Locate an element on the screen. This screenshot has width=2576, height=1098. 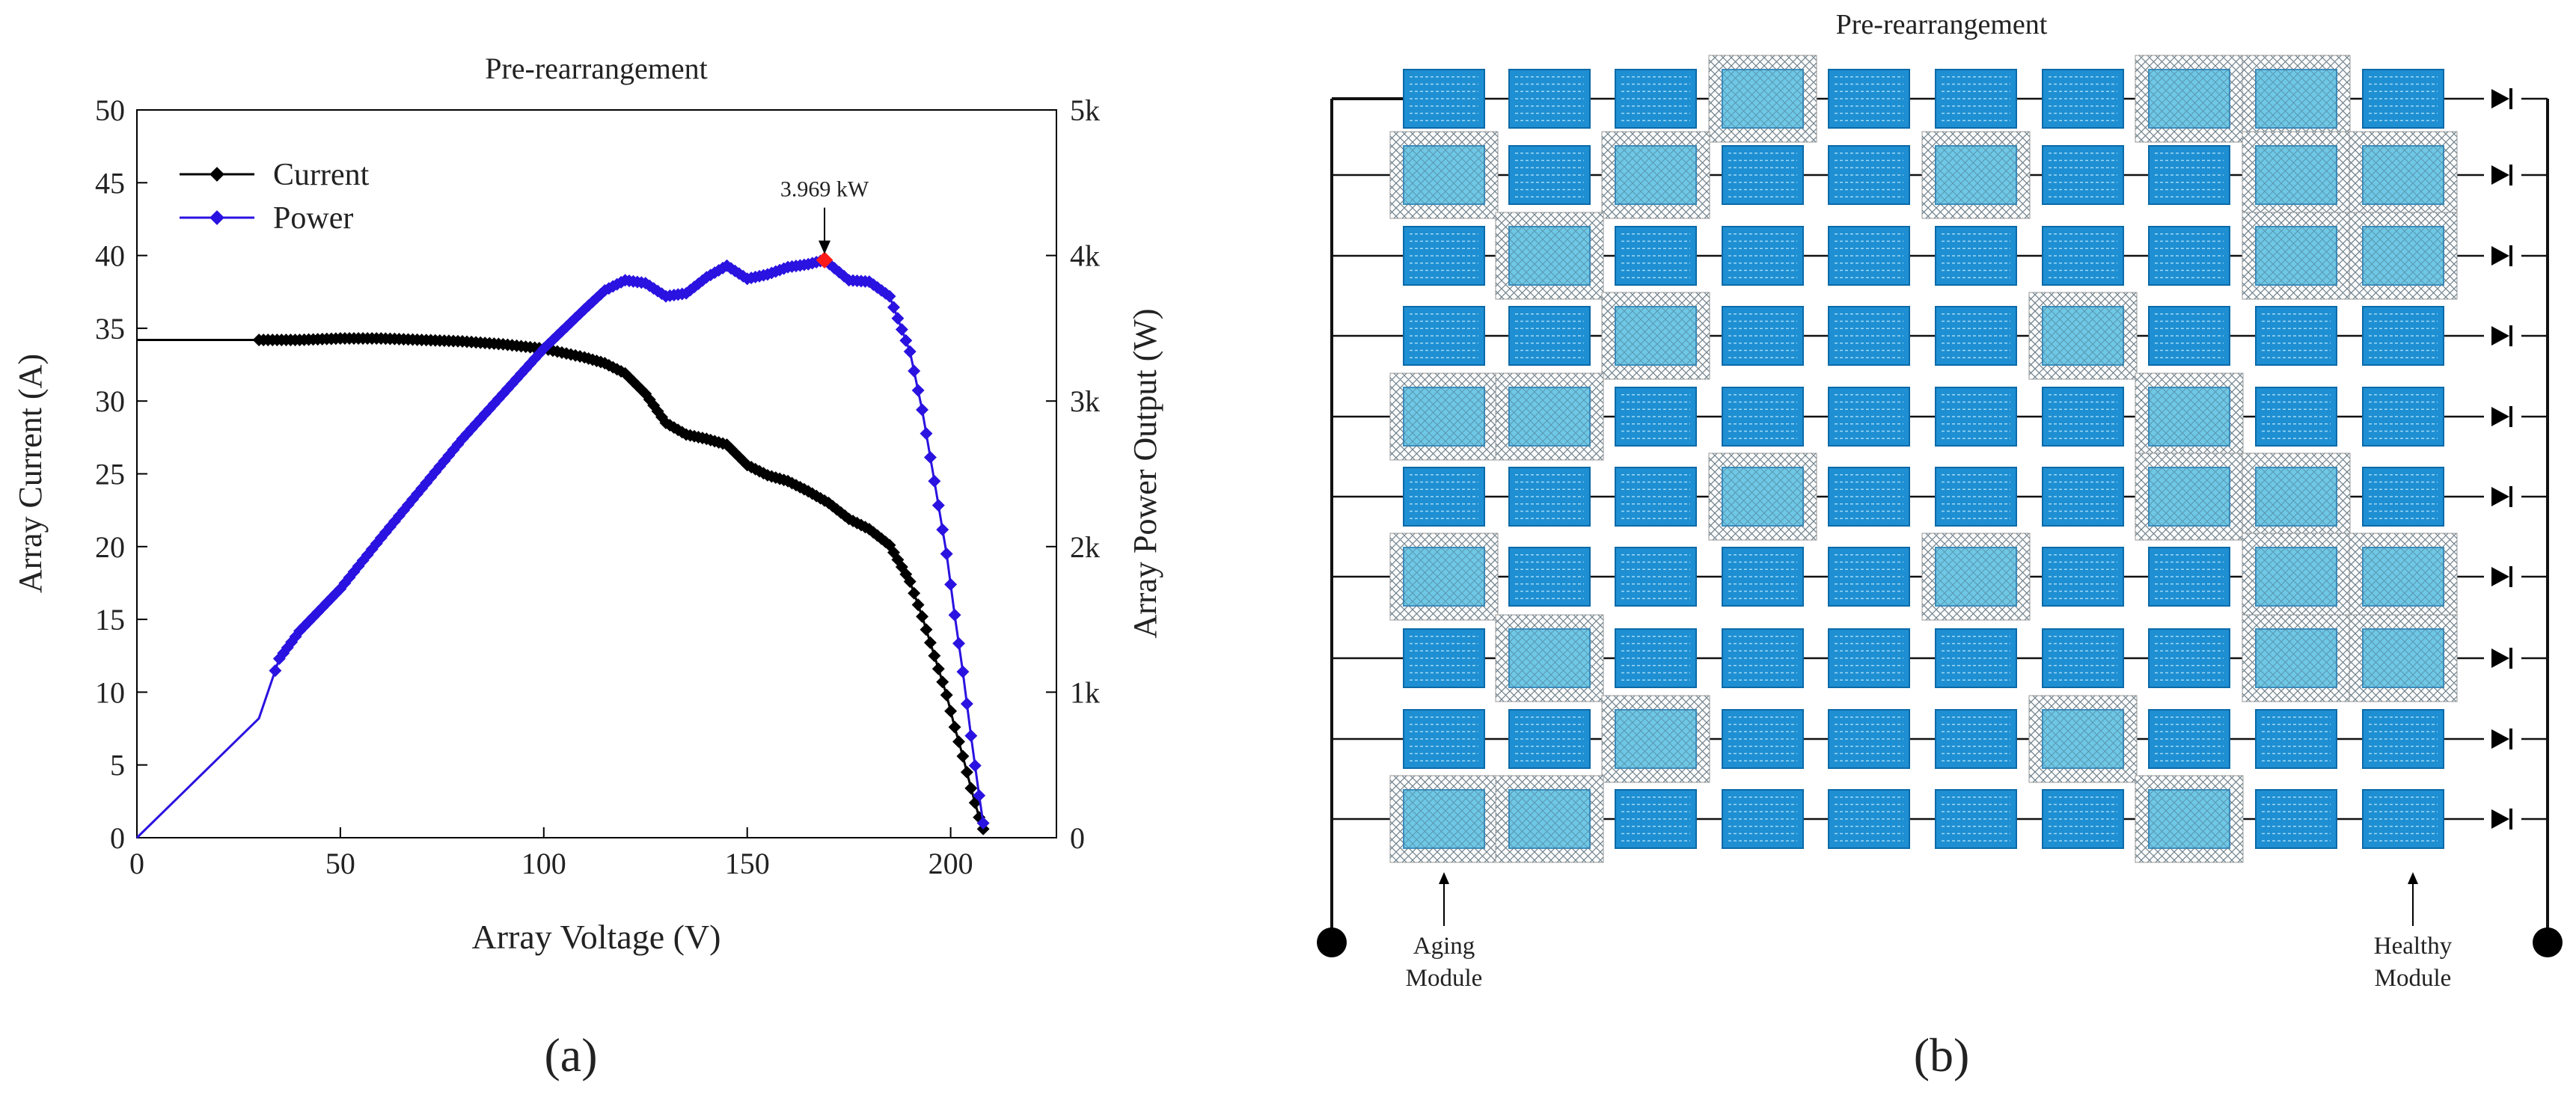
array-title: Pre-rearrangement is located at coordinates (1942, 25).